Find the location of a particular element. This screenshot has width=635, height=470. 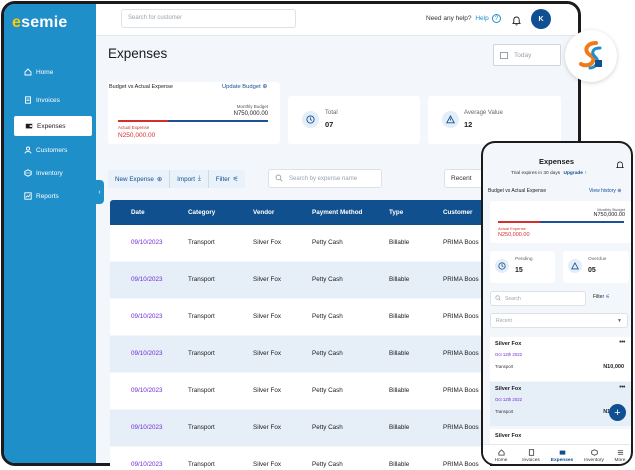

sidebar-item-home: Home is located at coordinates (50, 72).